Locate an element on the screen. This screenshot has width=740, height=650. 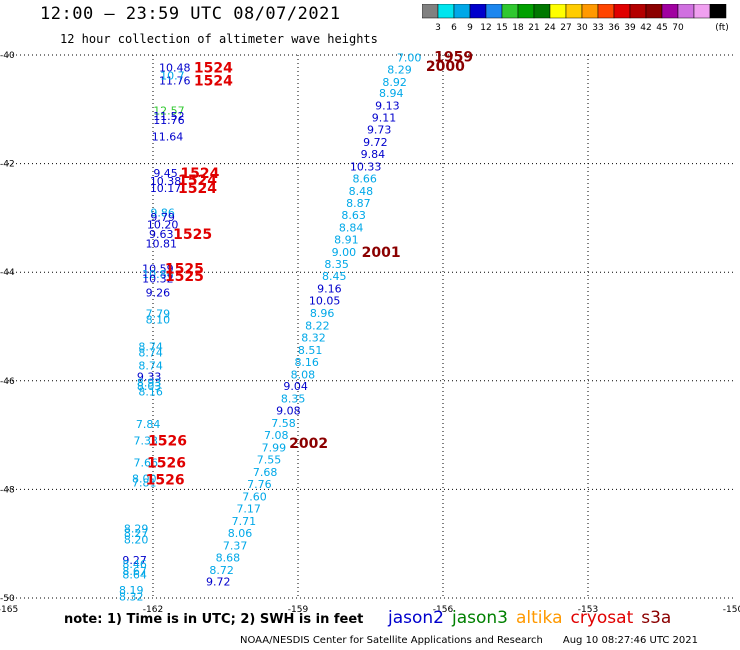
wave-height-label: 8.68 is located at coordinates (228, 557).